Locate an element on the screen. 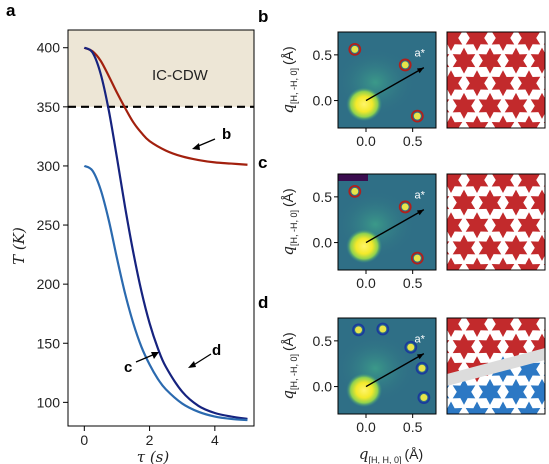 The width and height of the screenshot is (549, 464). y-tick-label: 300 is located at coordinates (49, 166).